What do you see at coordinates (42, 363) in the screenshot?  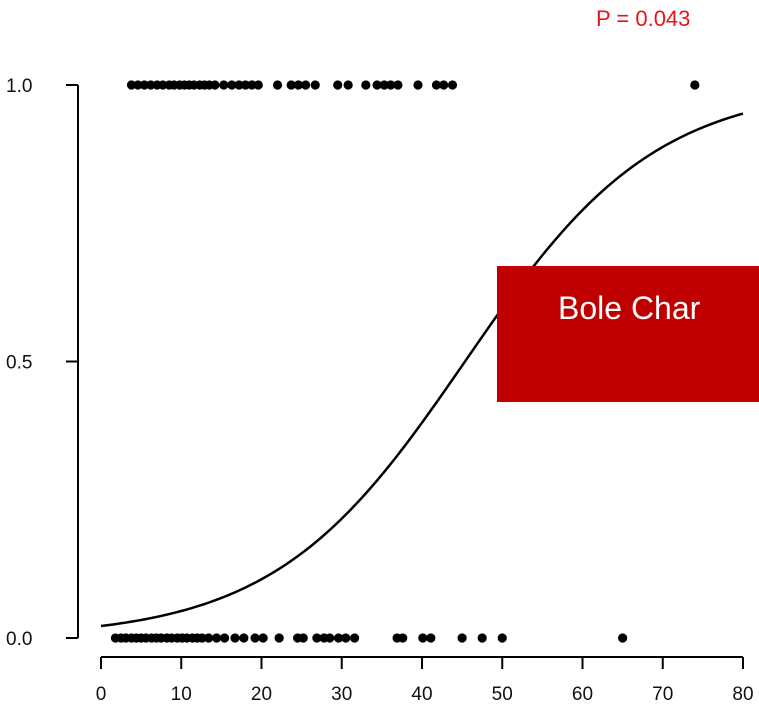 I see `y-ticks: 0.0 0.5 1.0` at bounding box center [42, 363].